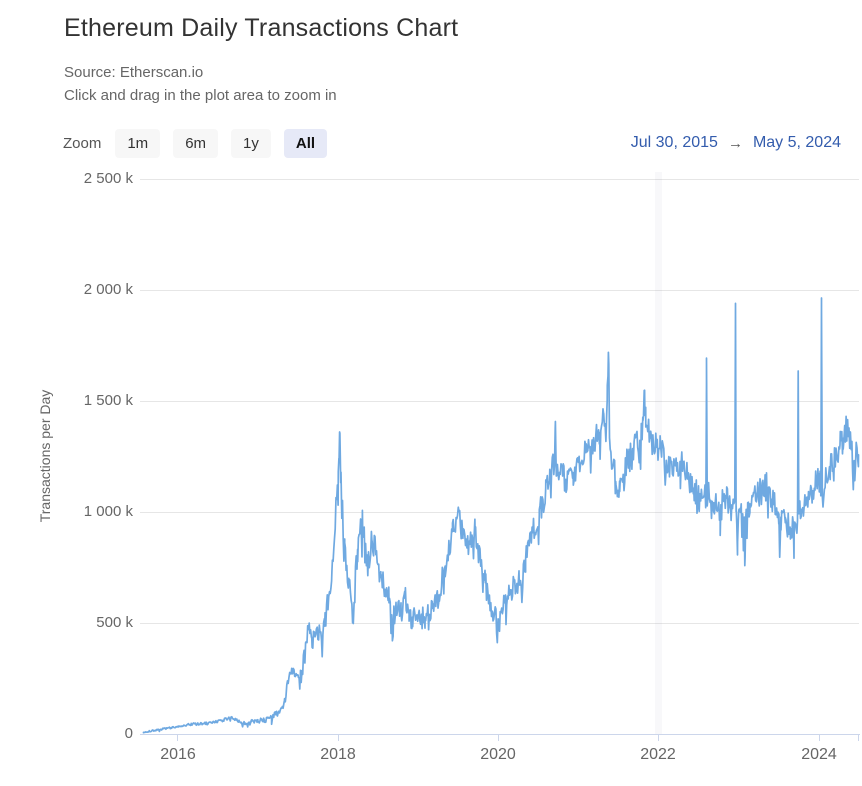 This screenshot has width=862, height=786. I want to click on zoom-label: Zoom, so click(82, 143).